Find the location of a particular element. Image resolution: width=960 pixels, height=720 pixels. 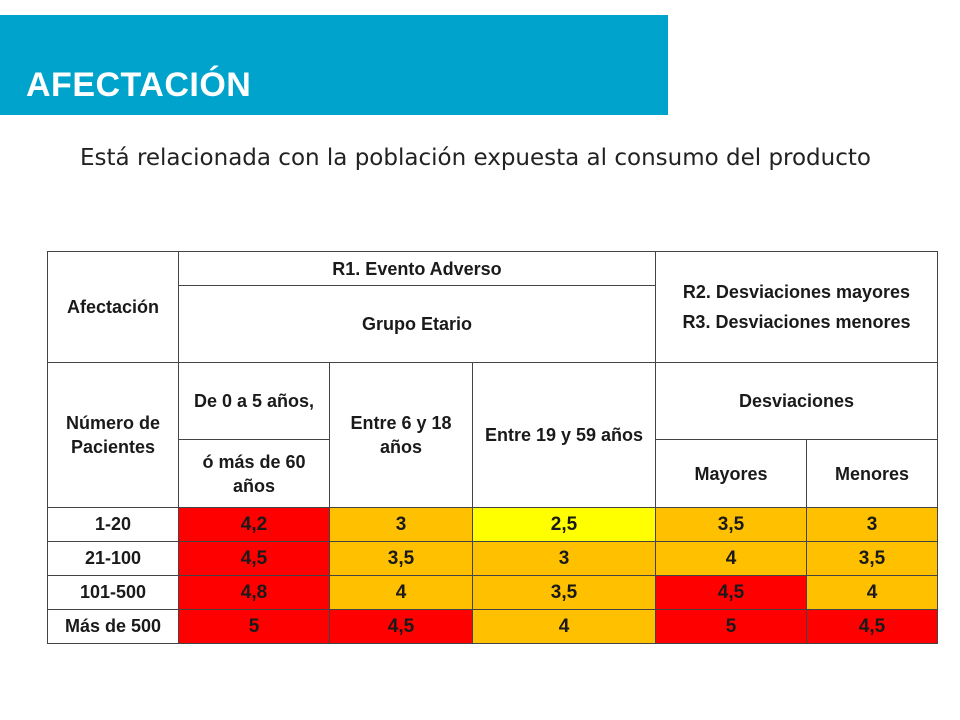

table-cell: 4,2 is located at coordinates (254, 524).